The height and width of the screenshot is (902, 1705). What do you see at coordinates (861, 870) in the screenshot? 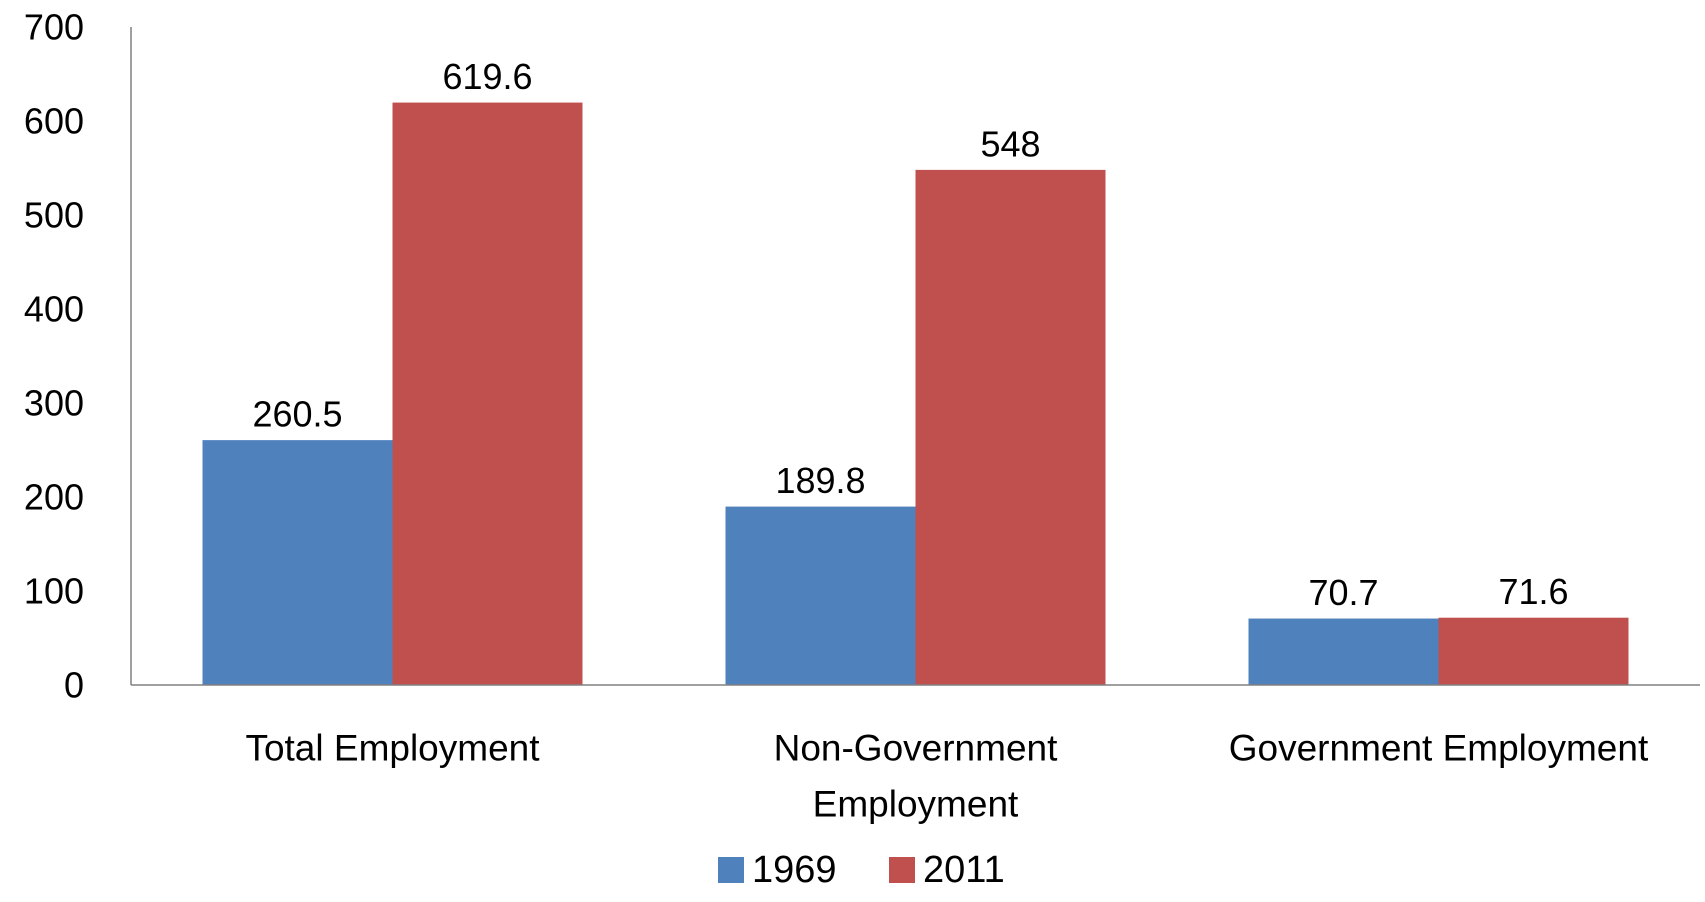
I see `legend: 1969 2011` at bounding box center [861, 870].